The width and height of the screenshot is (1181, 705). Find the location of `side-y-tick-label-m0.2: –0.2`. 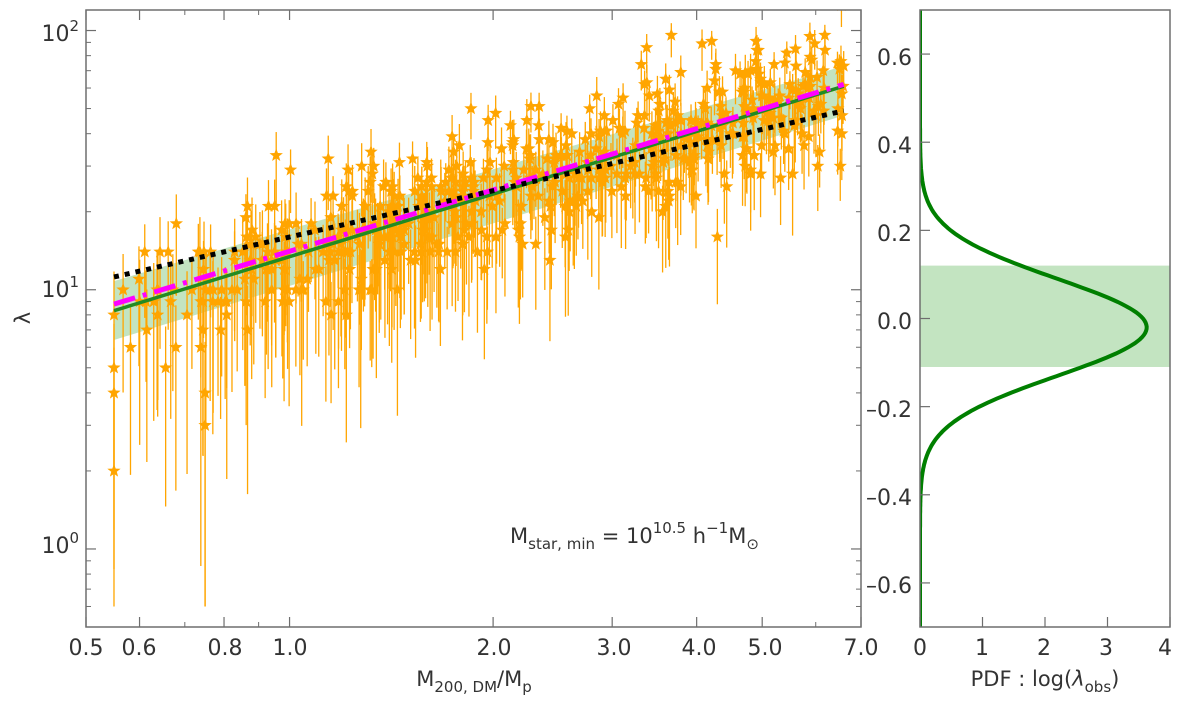

side-y-tick-label-m0.2: –0.2 is located at coordinates (889, 410).